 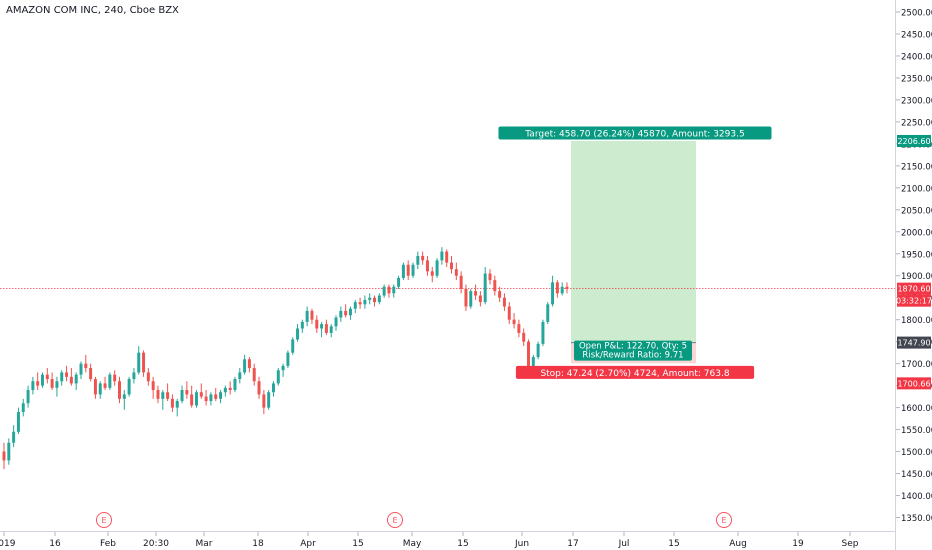 I want to click on price-tick-label: 2000.00, so click(x=916, y=233).